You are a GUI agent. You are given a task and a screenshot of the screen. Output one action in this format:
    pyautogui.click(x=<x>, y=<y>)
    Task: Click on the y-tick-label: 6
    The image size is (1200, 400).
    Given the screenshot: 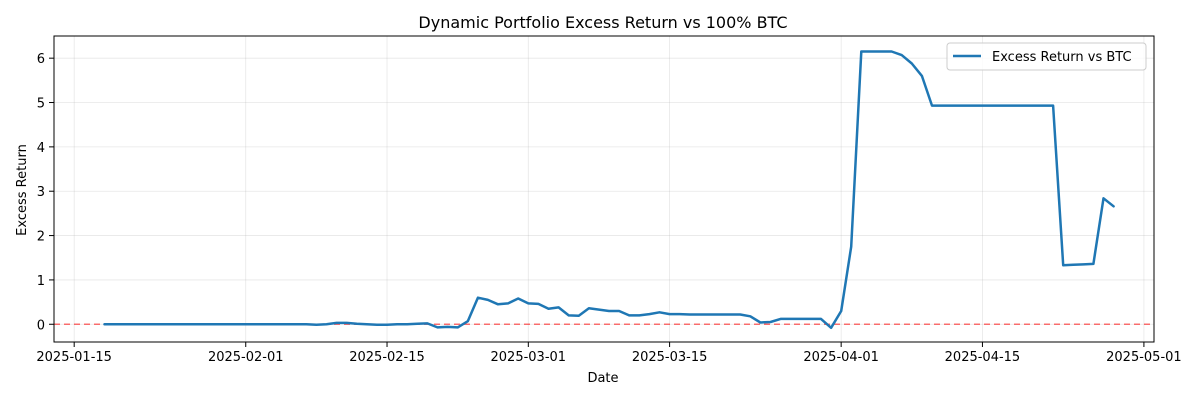 What is the action you would take?
    pyautogui.click(x=41, y=59)
    